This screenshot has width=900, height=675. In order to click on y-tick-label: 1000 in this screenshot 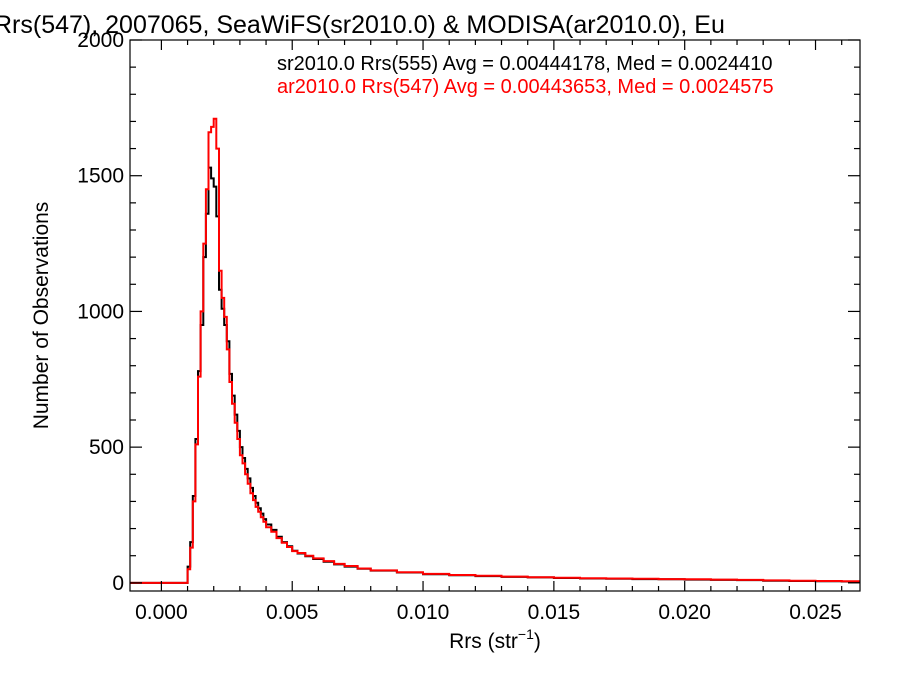, I will do `click(100, 311)`.